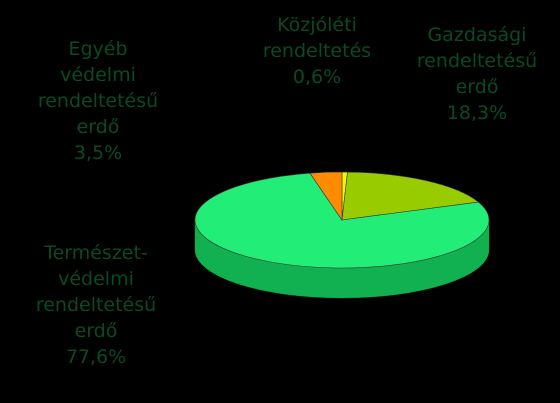 Image resolution: width=560 pixels, height=403 pixels. I want to click on label-value: 77,6%, so click(96, 357).